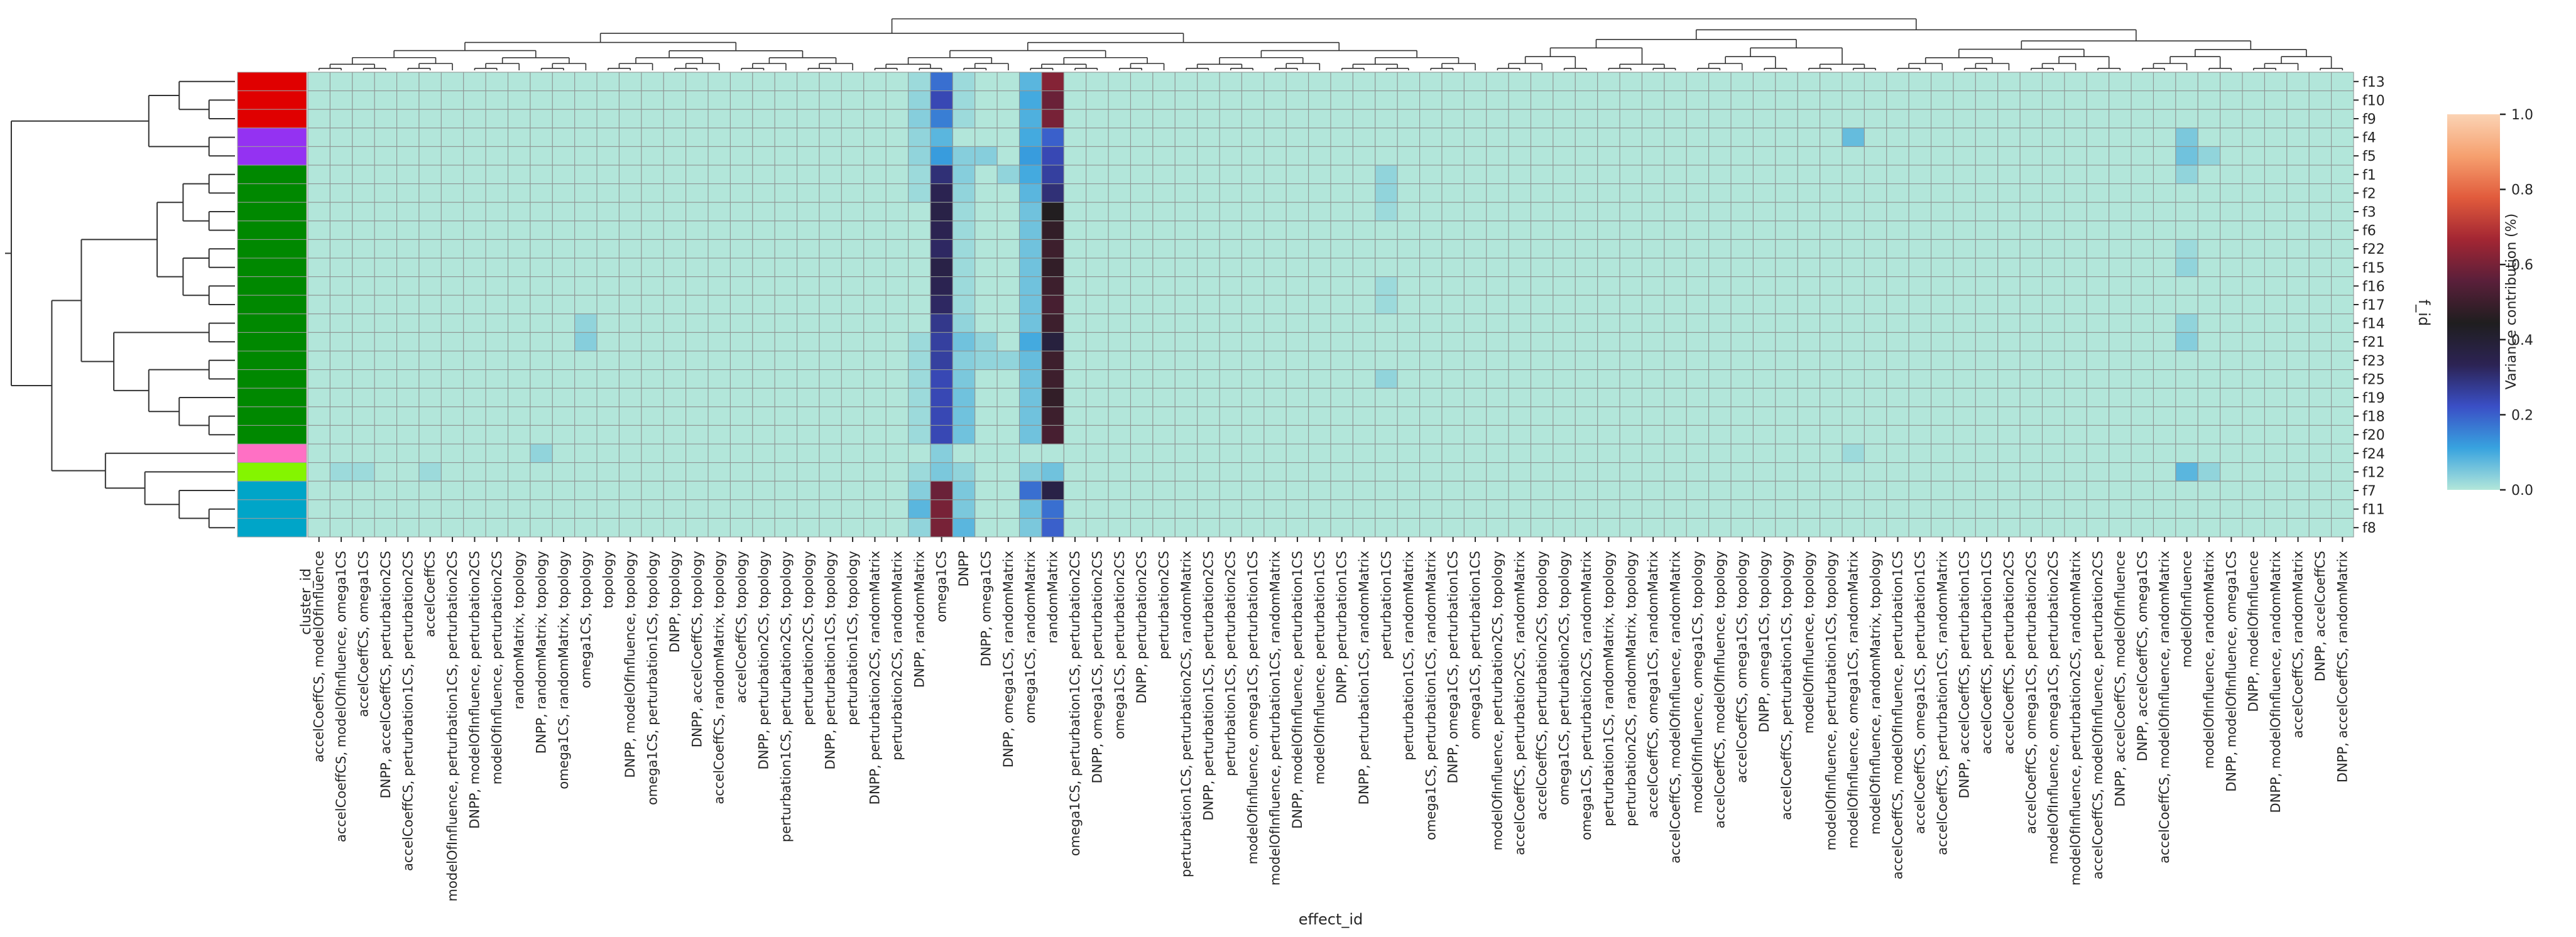  What do you see at coordinates (2275, 682) in the screenshot?
I see `column-label: DNPP, modelOfInfluence, randomMatrix` at bounding box center [2275, 682].